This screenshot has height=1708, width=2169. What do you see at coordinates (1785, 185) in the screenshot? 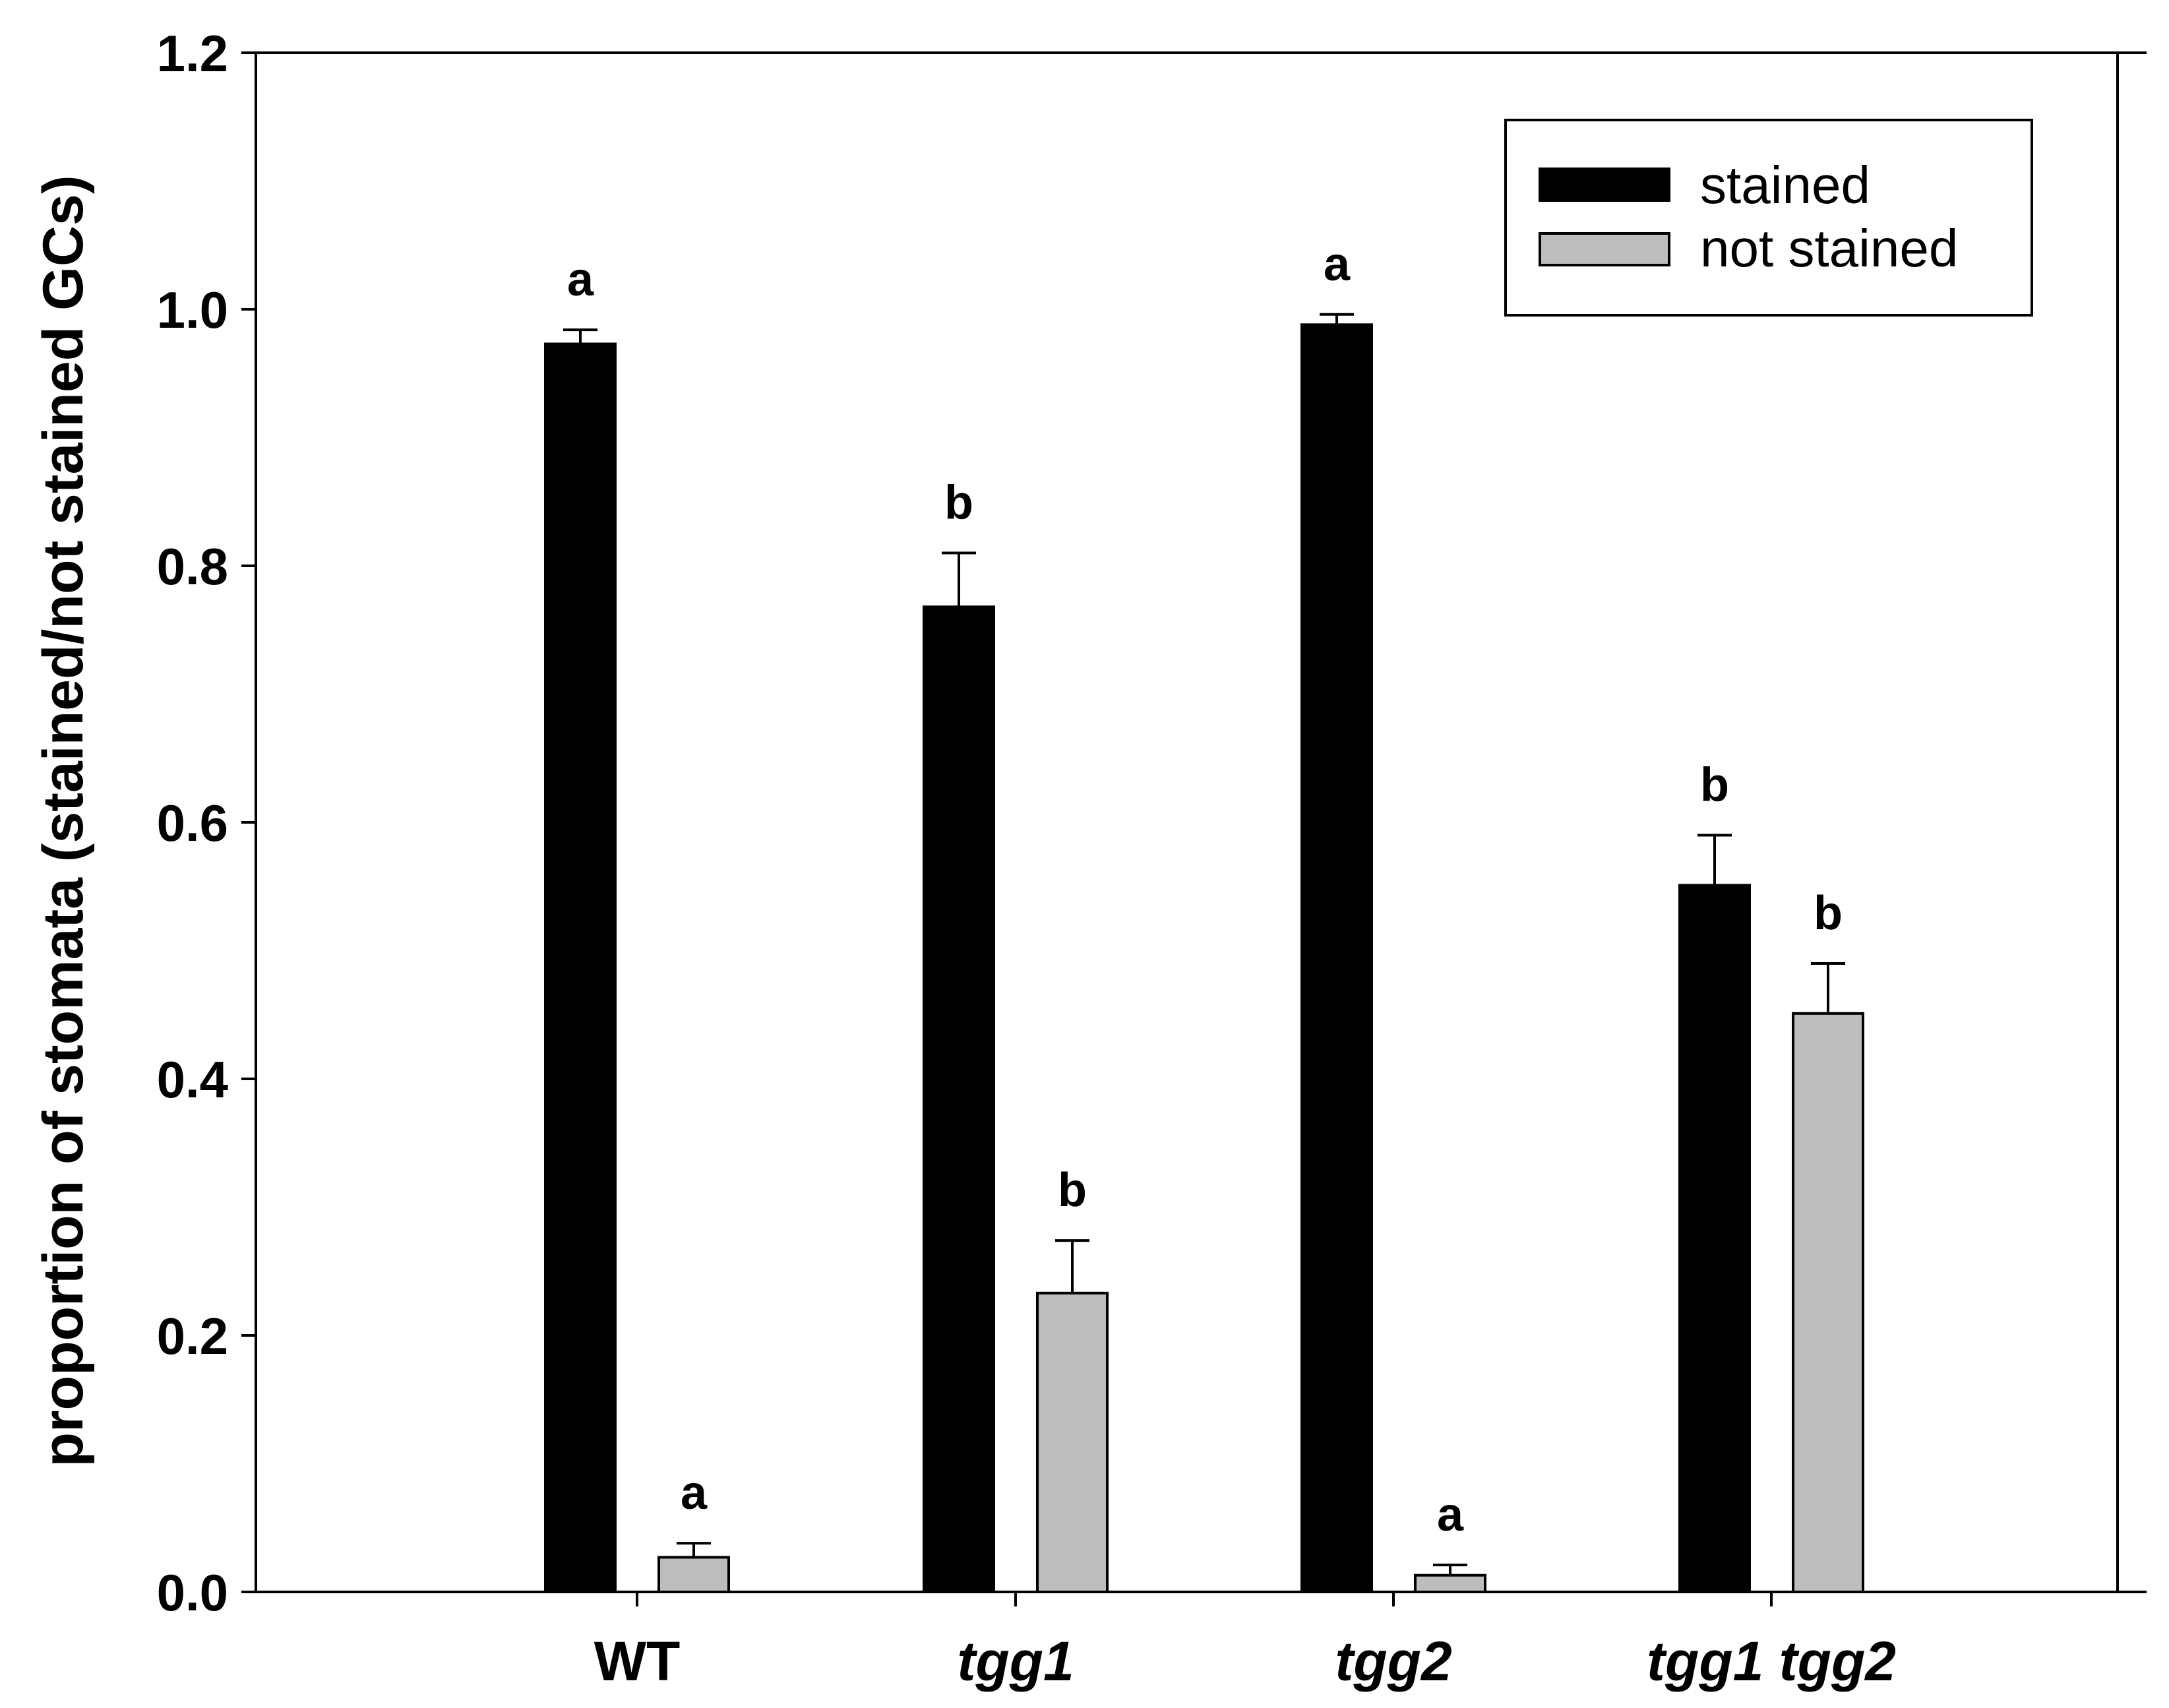
I see `legend-label-stained: stained` at bounding box center [1785, 185].